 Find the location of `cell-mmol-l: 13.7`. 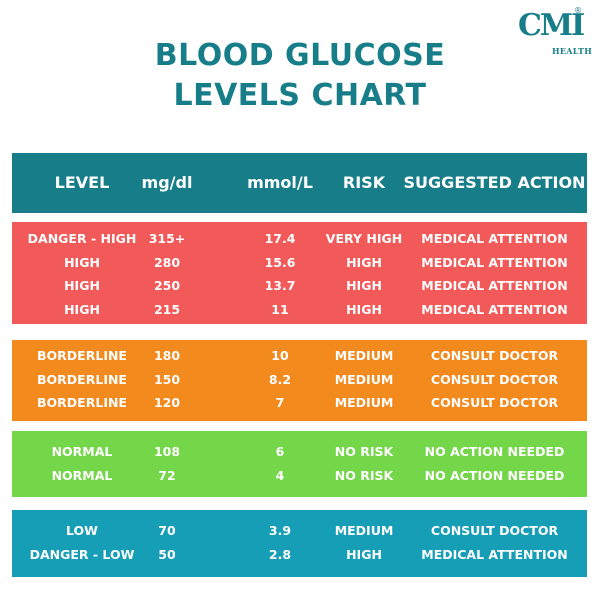

cell-mmol-l: 13.7 is located at coordinates (280, 285).